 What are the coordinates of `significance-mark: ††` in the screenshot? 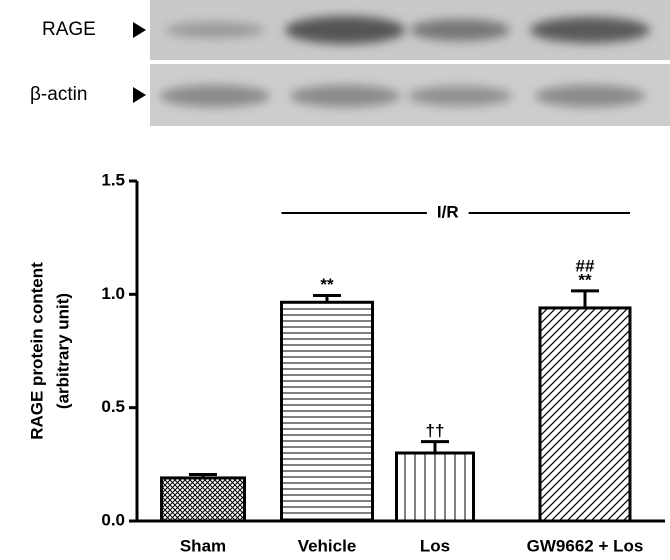 It's located at (435, 430).